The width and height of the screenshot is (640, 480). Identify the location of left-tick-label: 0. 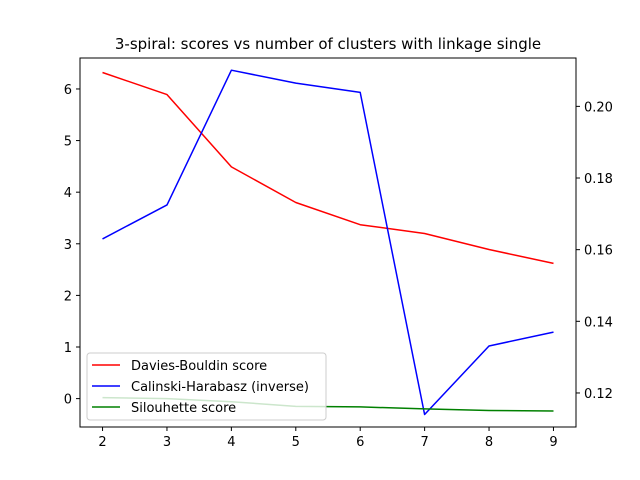
(68, 400).